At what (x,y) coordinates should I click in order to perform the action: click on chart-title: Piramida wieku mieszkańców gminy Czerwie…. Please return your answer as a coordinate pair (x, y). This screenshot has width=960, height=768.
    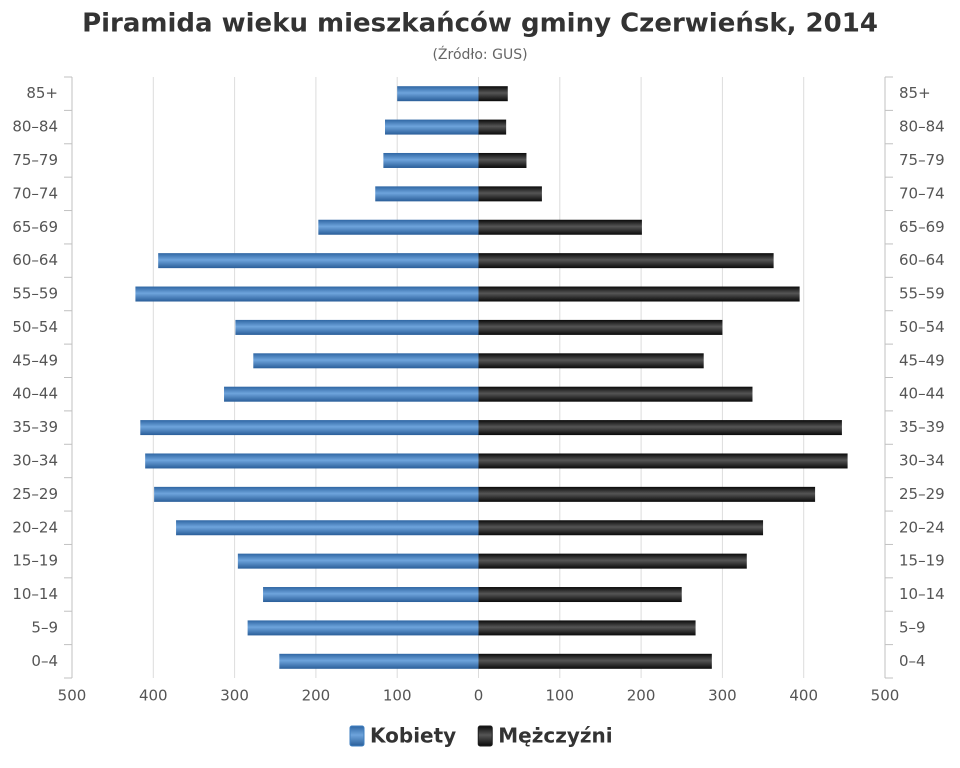
    Looking at the image, I should click on (480, 24).